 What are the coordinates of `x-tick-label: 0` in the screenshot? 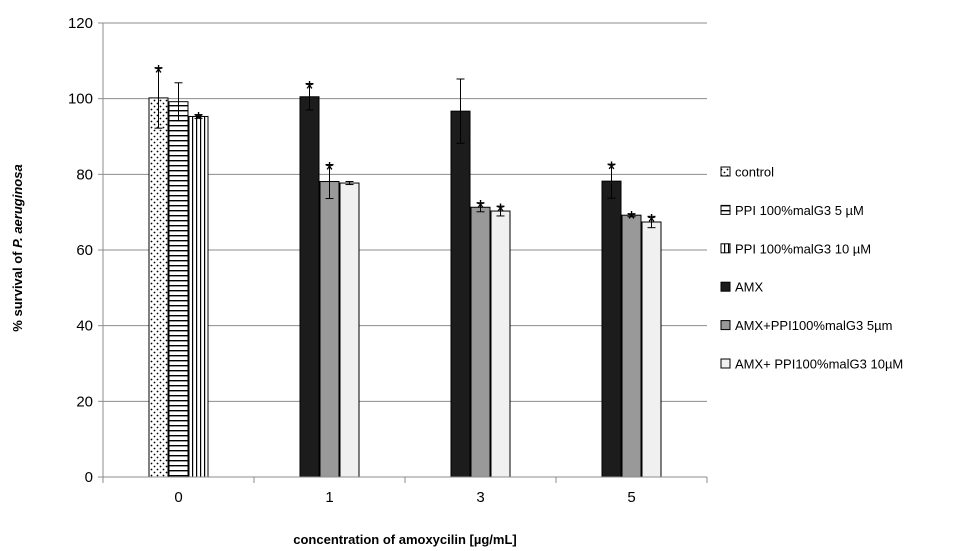 It's located at (178, 497).